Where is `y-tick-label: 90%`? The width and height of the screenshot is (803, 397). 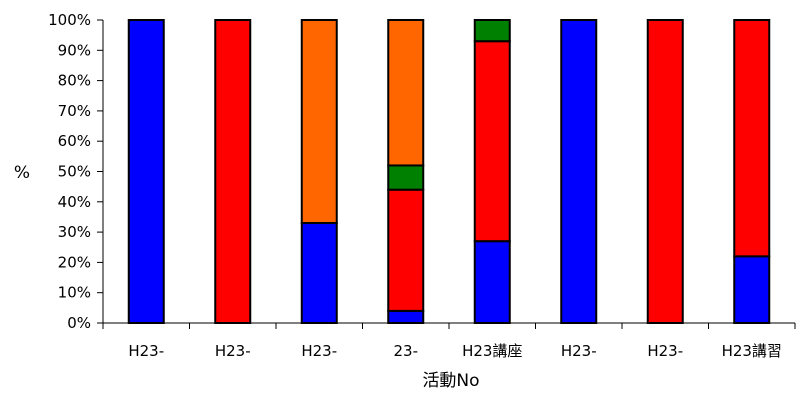 y-tick-label: 90% is located at coordinates (74, 50).